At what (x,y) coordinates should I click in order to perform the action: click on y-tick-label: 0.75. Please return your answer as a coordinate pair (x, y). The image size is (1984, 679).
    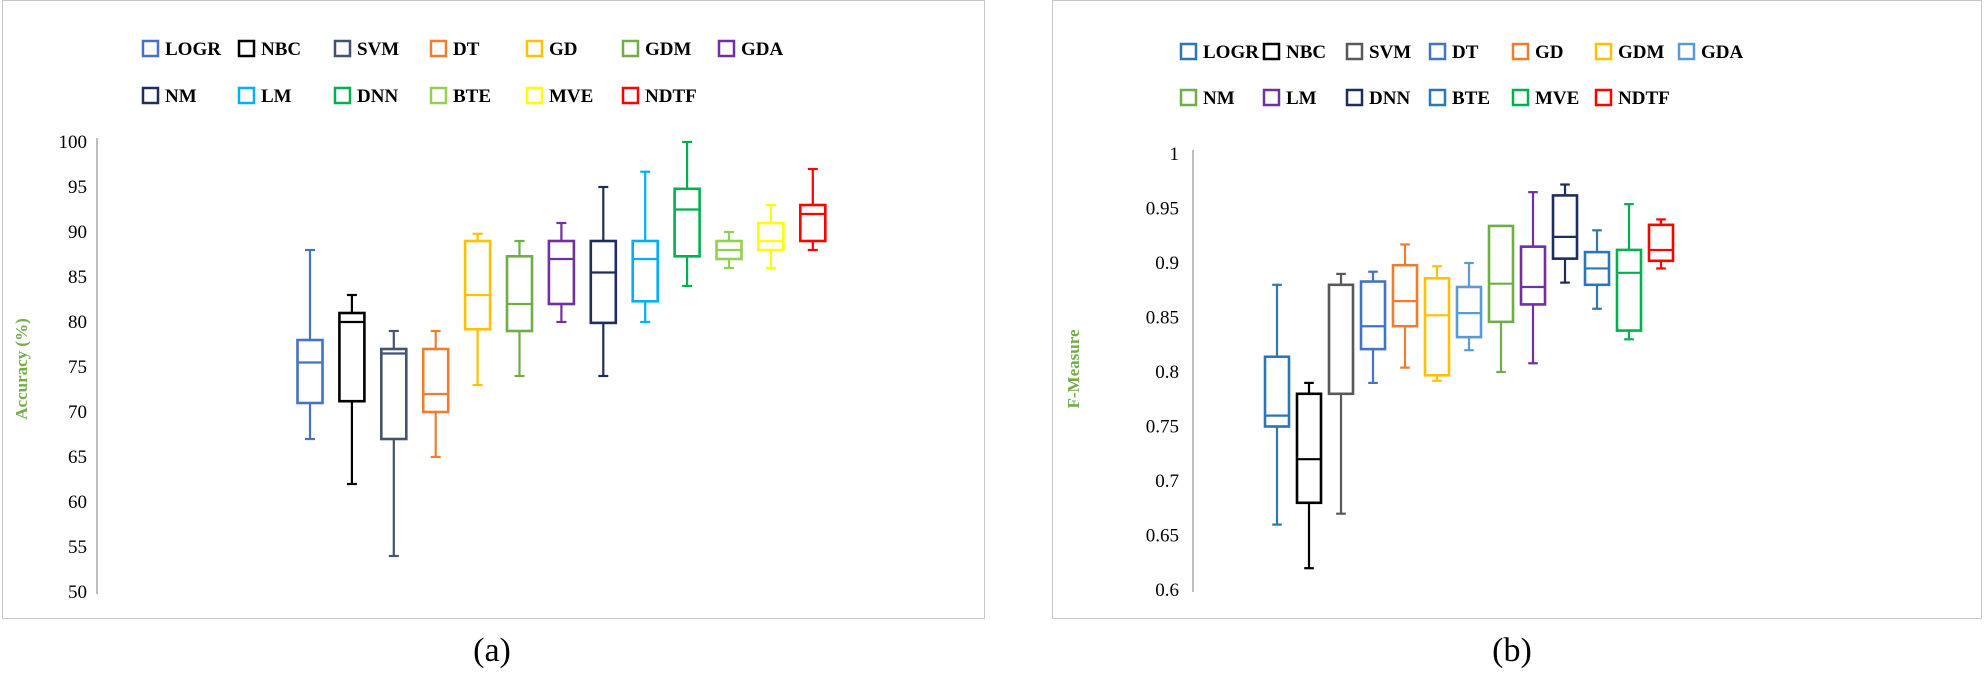
    Looking at the image, I should click on (1162, 427).